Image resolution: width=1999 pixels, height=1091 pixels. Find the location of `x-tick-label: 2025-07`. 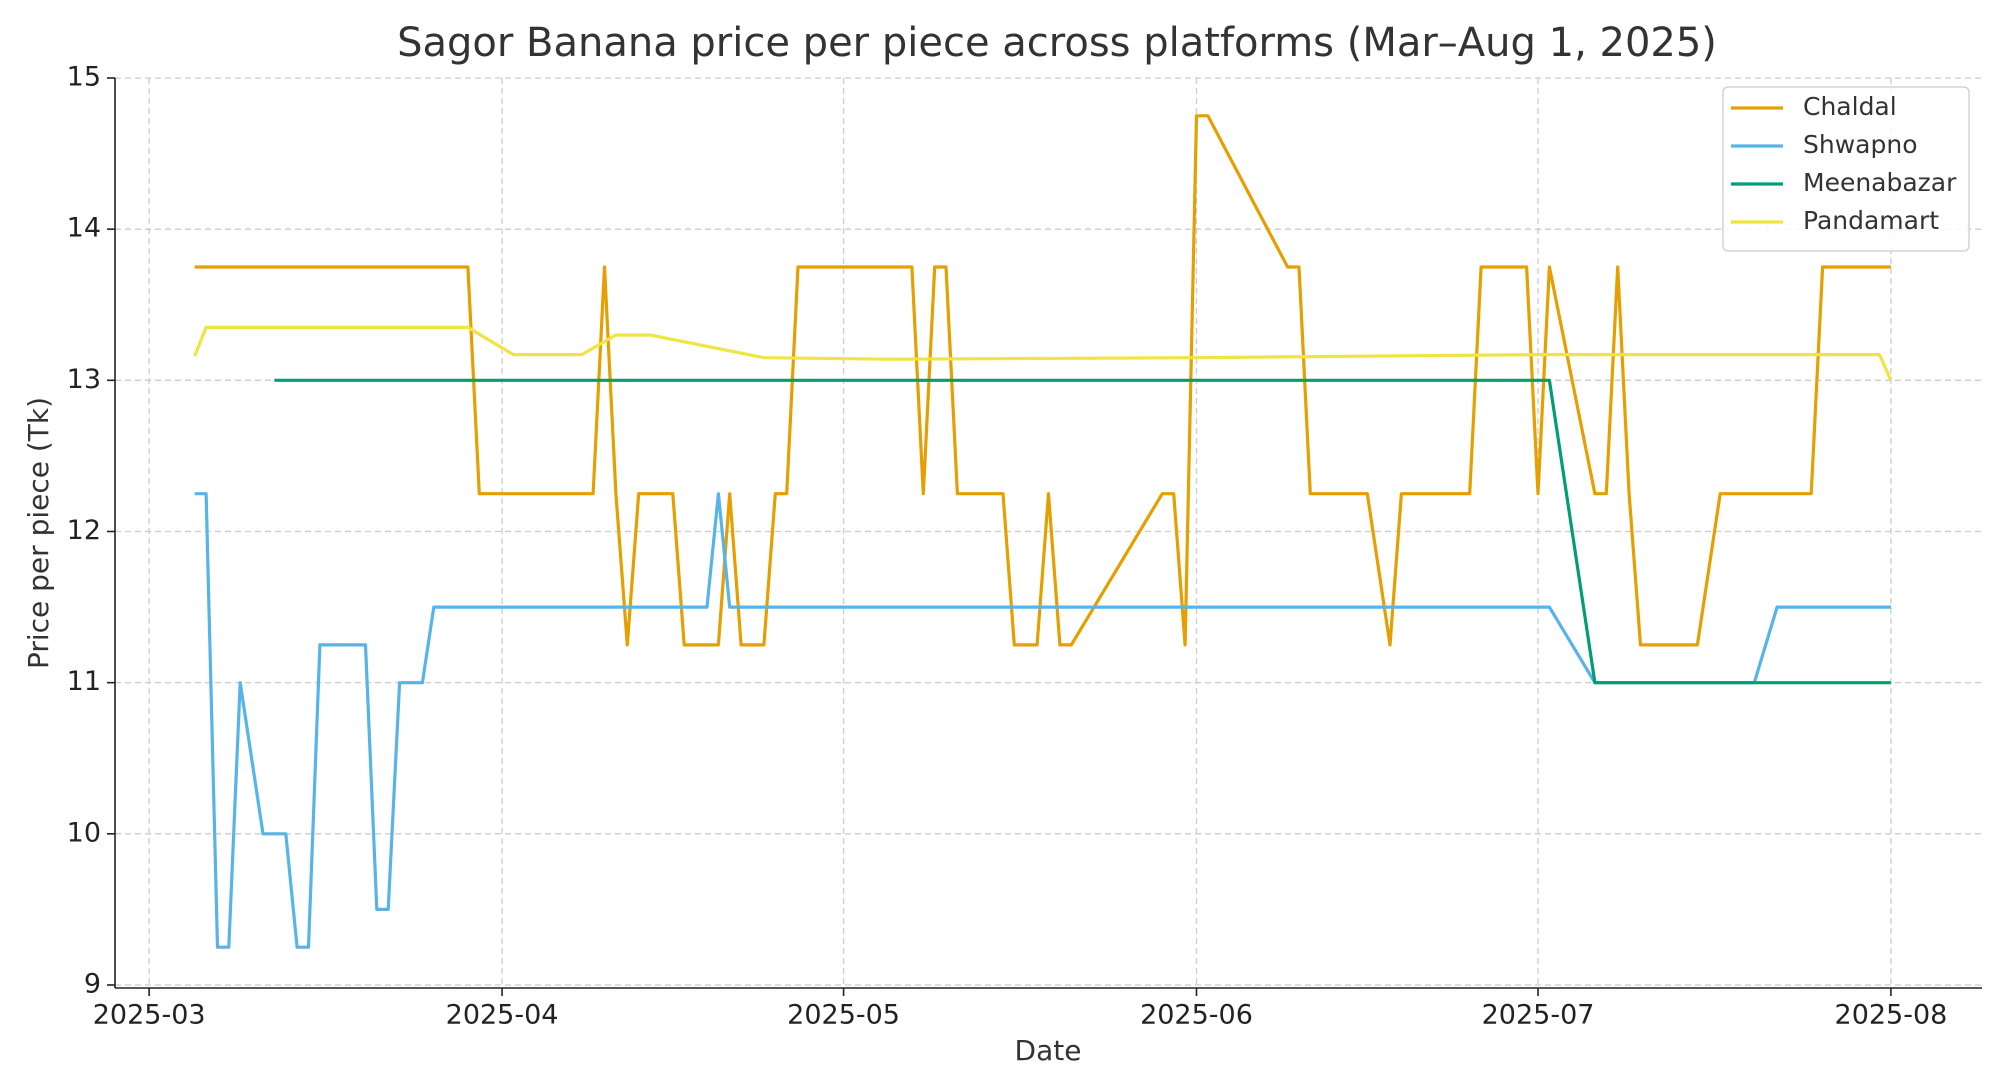

x-tick-label: 2025-07 is located at coordinates (1538, 1015).